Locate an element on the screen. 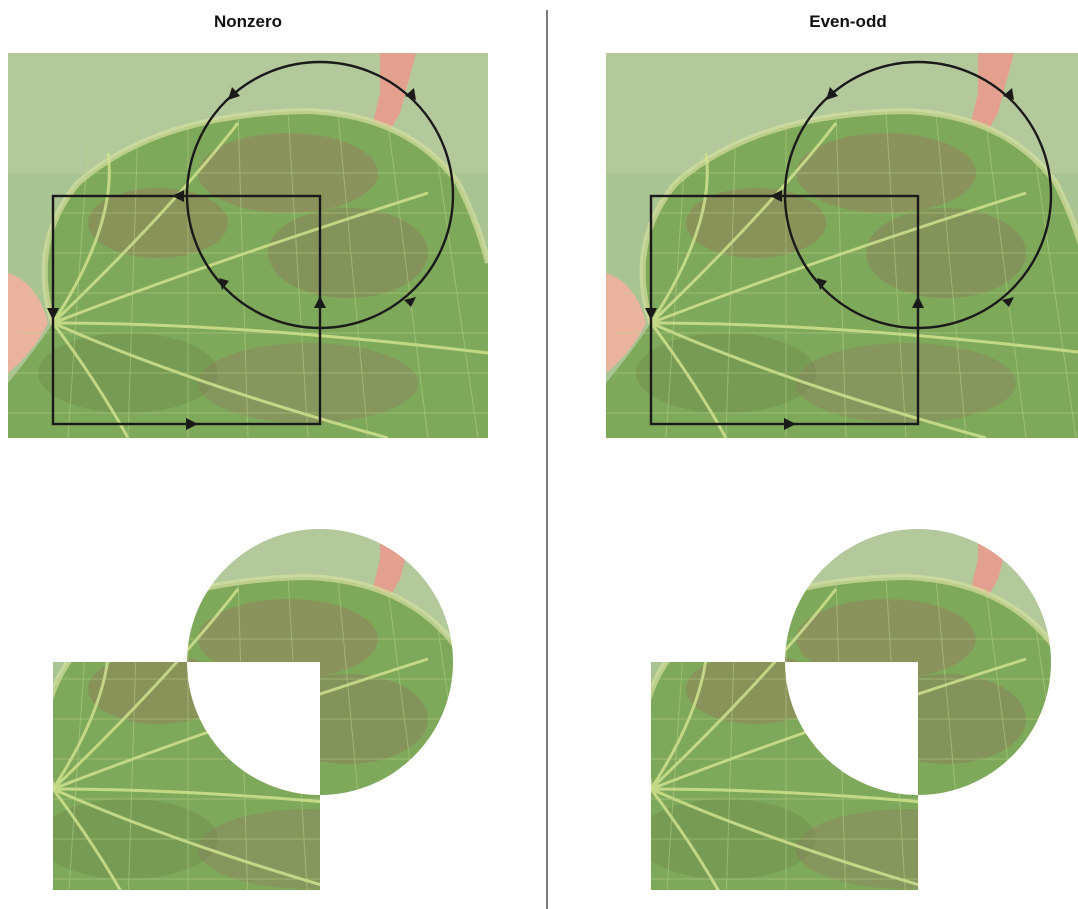 Image resolution: width=1078 pixels, height=909 pixels. evenodd-clip-shape is located at coordinates (851, 709).